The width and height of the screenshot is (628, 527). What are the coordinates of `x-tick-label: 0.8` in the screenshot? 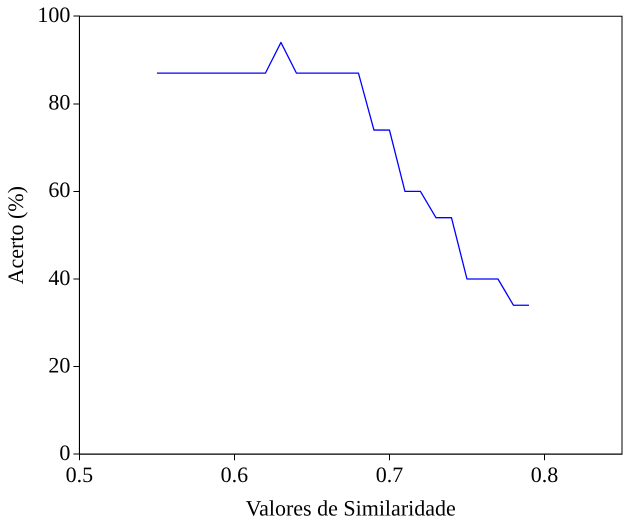 It's located at (544, 475).